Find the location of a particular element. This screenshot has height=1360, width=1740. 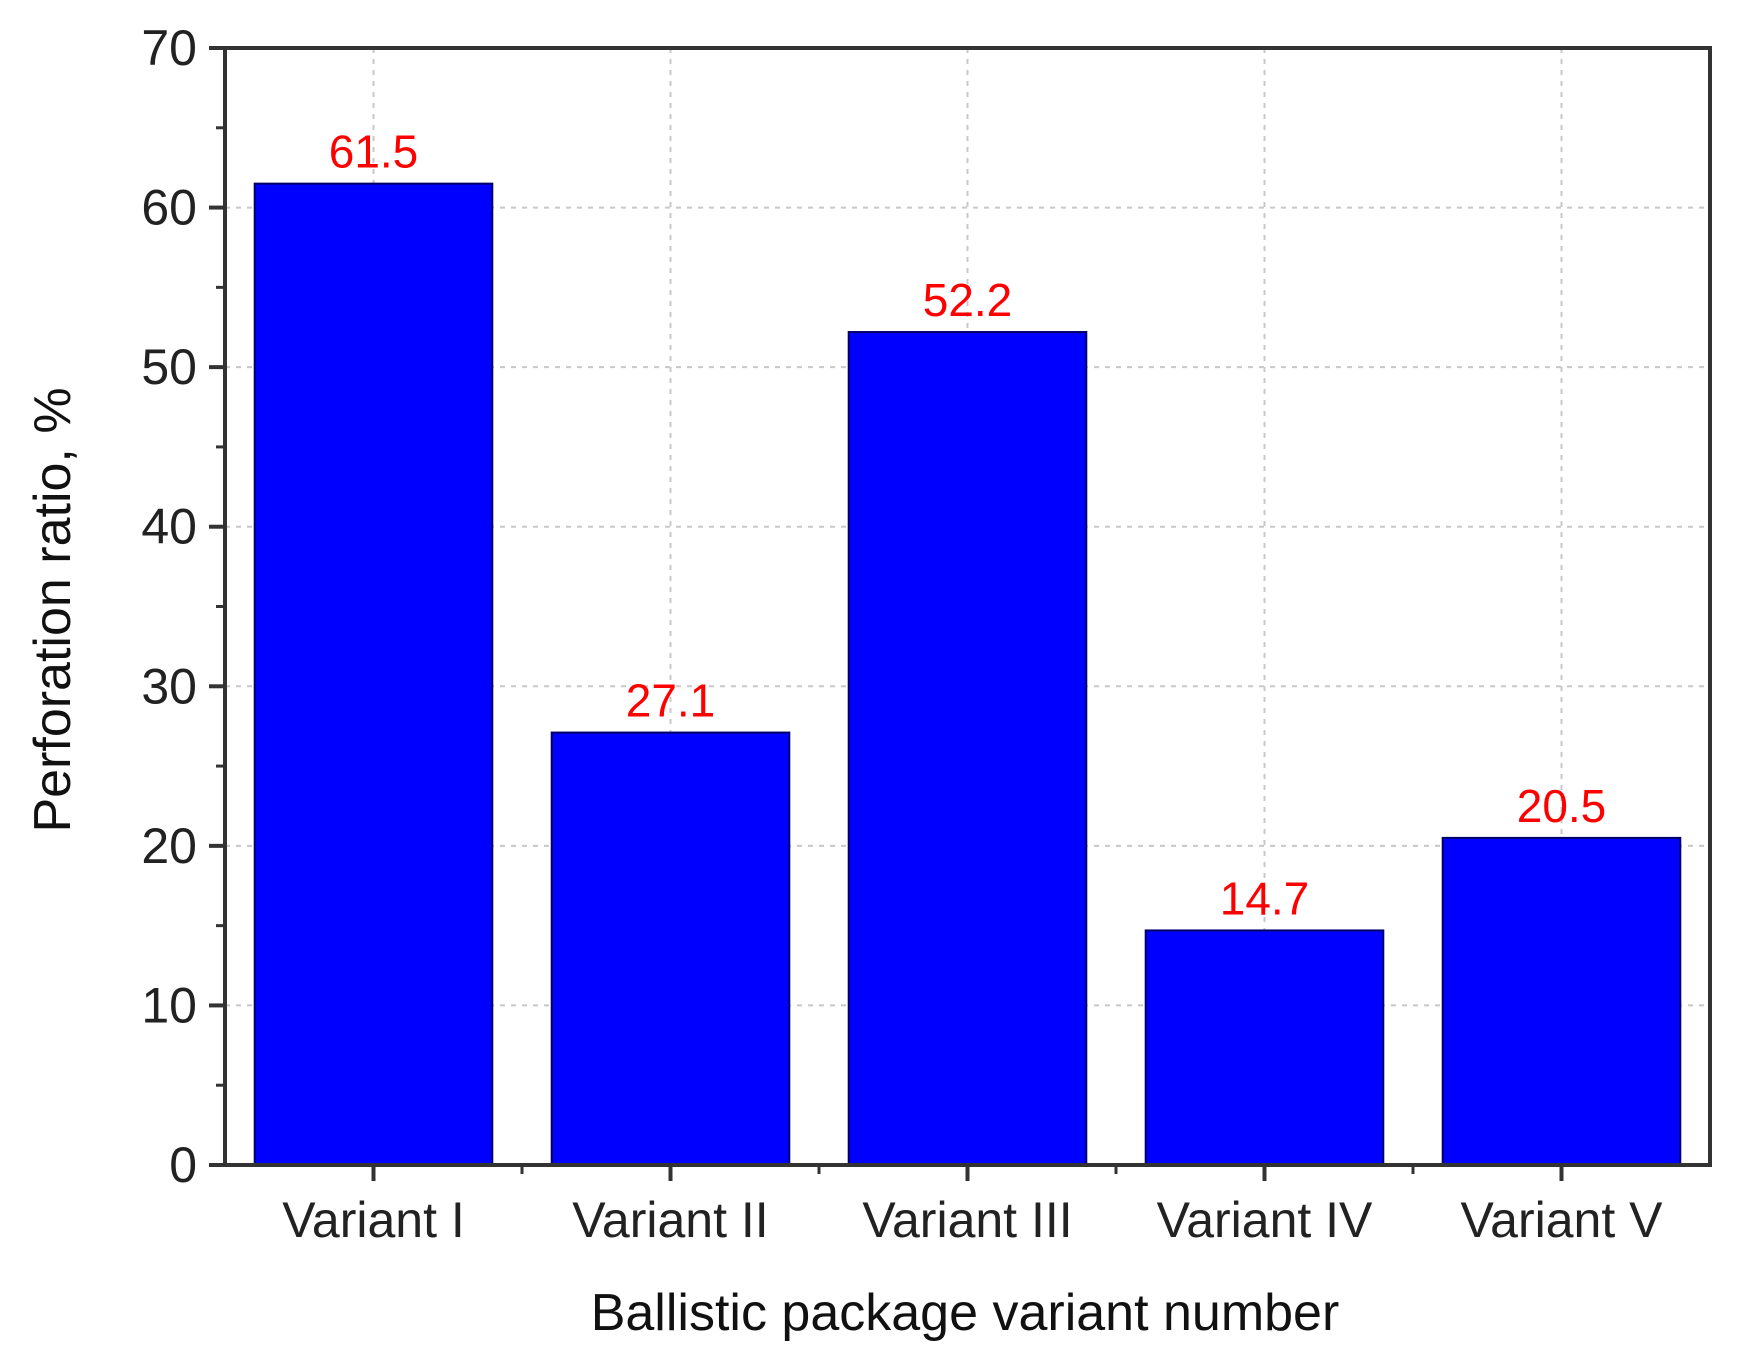

x-tick-label: Variant V is located at coordinates (1562, 1220).